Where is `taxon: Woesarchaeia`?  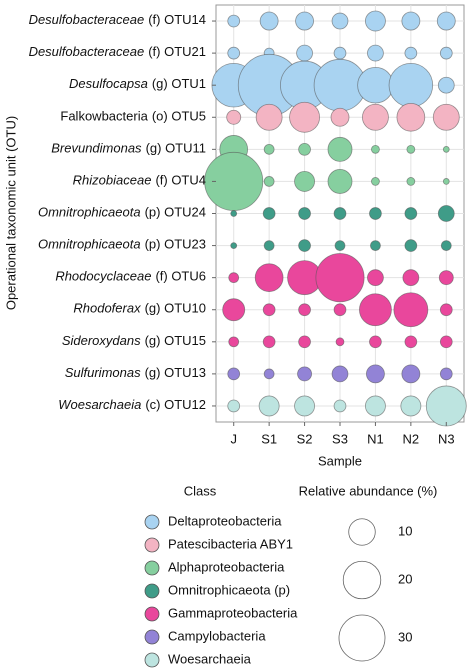
taxon: Woesarchaeia is located at coordinates (99, 404).